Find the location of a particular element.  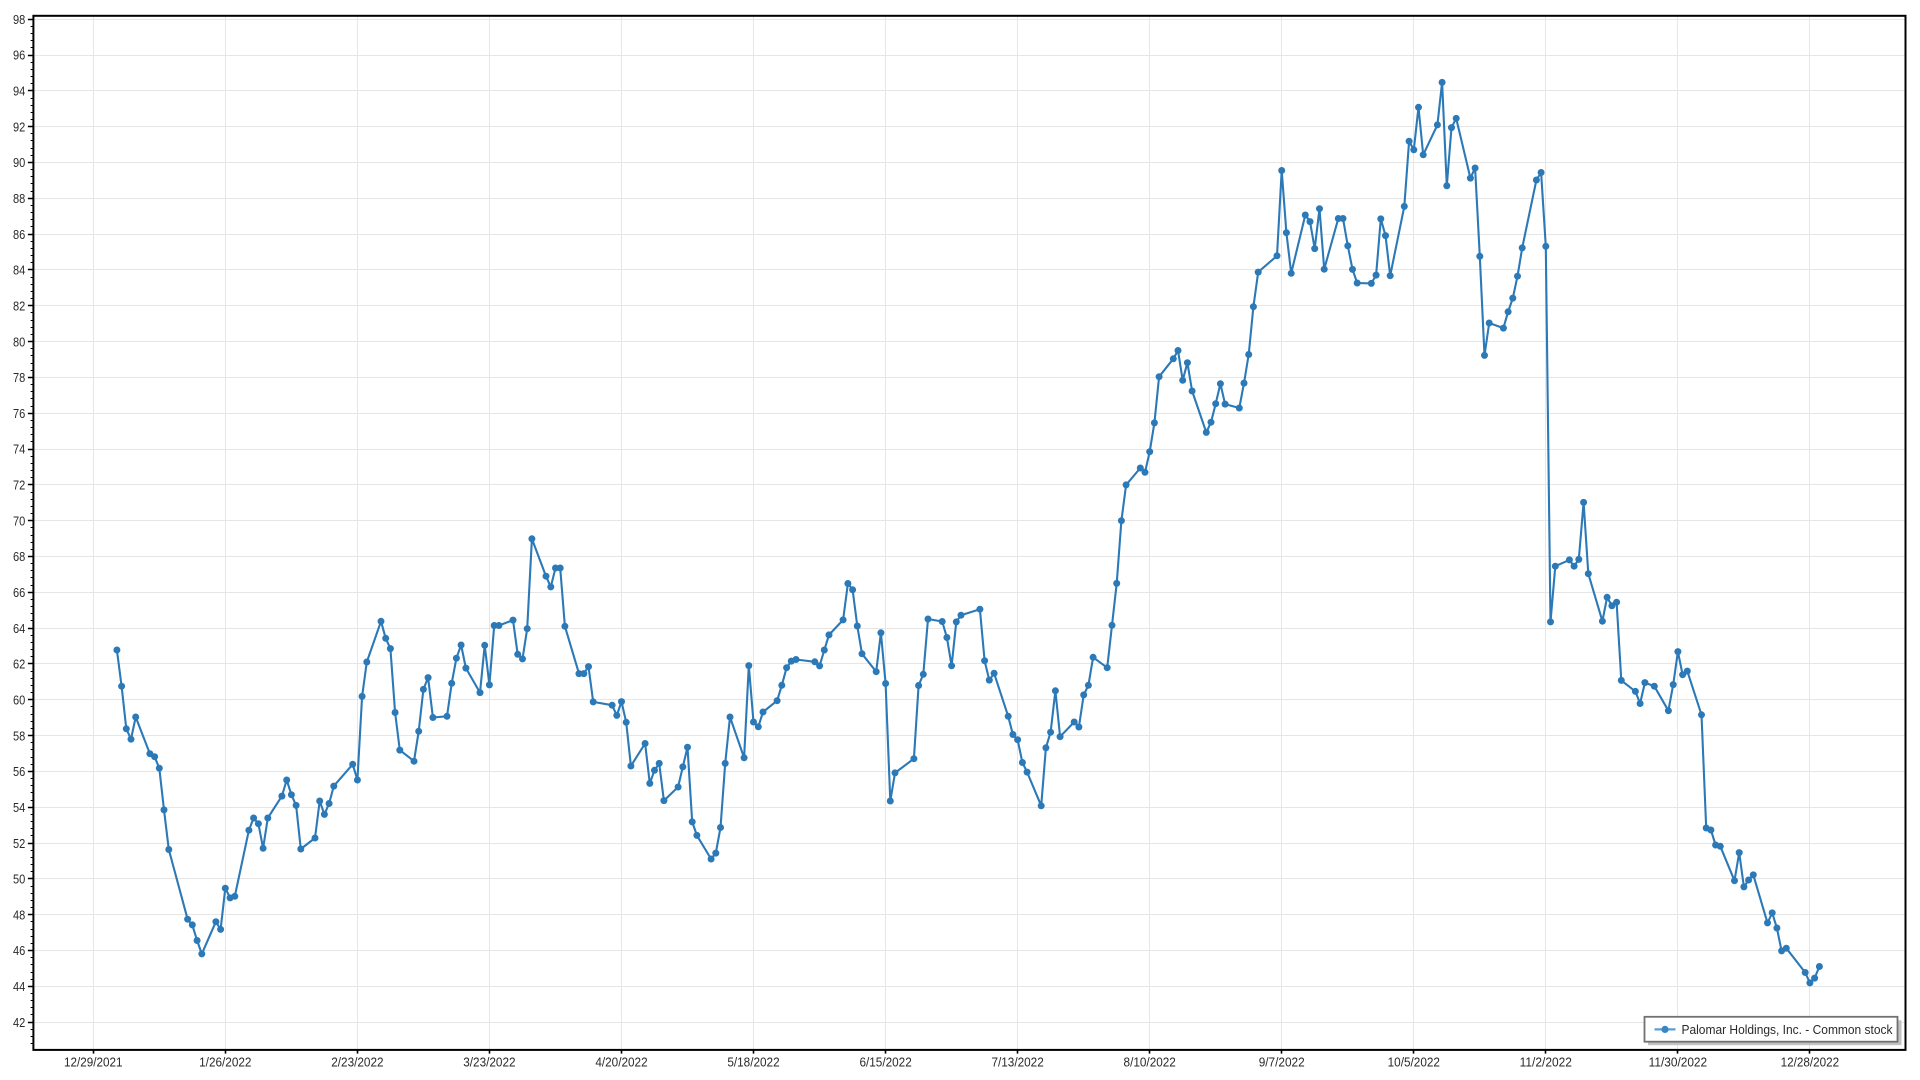

svg-text: 54 is located at coordinates (19, 807).